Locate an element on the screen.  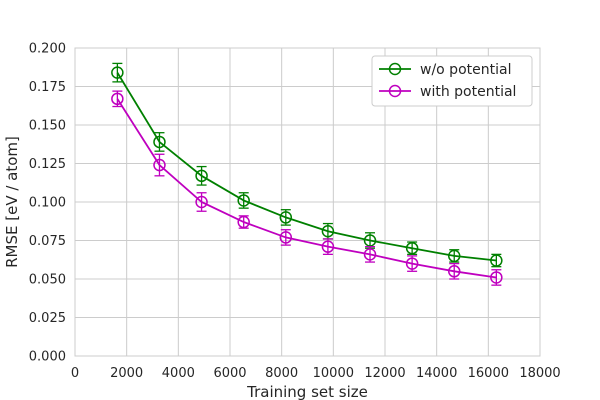
legend-label-with-potential: with potential is located at coordinates (468, 92).